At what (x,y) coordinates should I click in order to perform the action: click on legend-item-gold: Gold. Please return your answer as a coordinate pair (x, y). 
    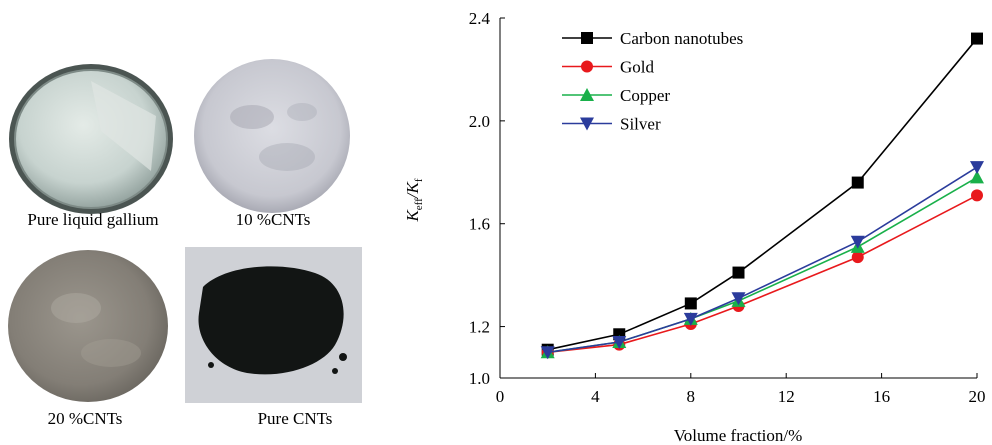
    Looking at the image, I should click on (608, 67).